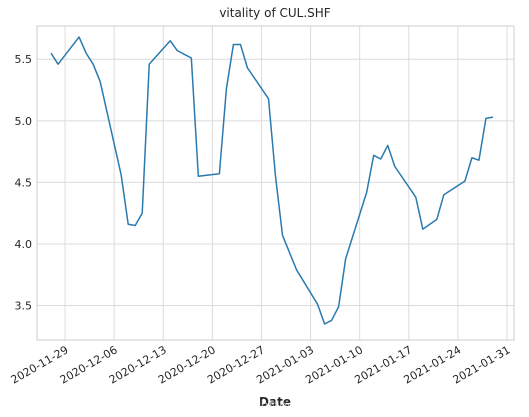 The width and height of the screenshot is (529, 417). Describe the element at coordinates (275, 402) in the screenshot. I see `x-axis-label: Date` at that location.